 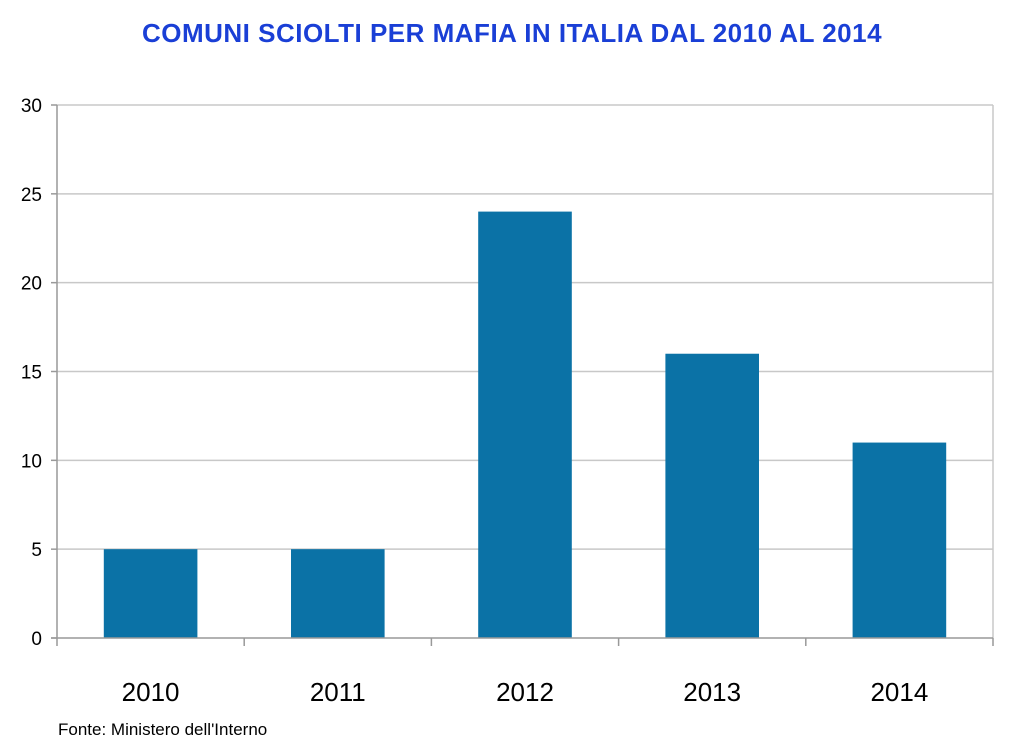 I want to click on bar-2013, so click(x=712, y=495).